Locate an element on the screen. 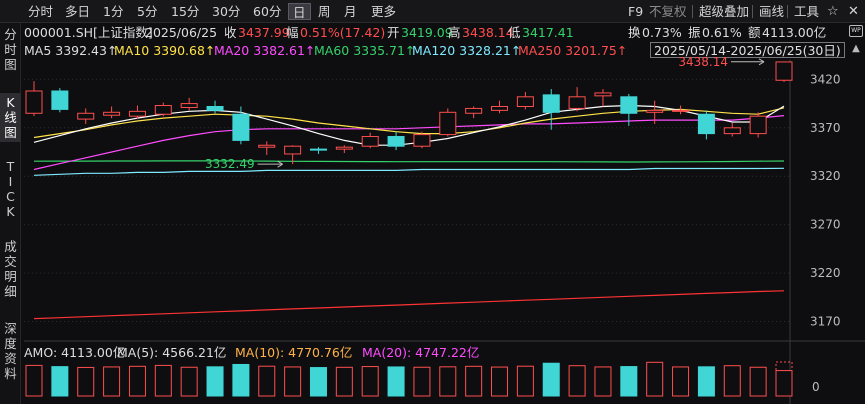  close-label: 收 is located at coordinates (230, 32).